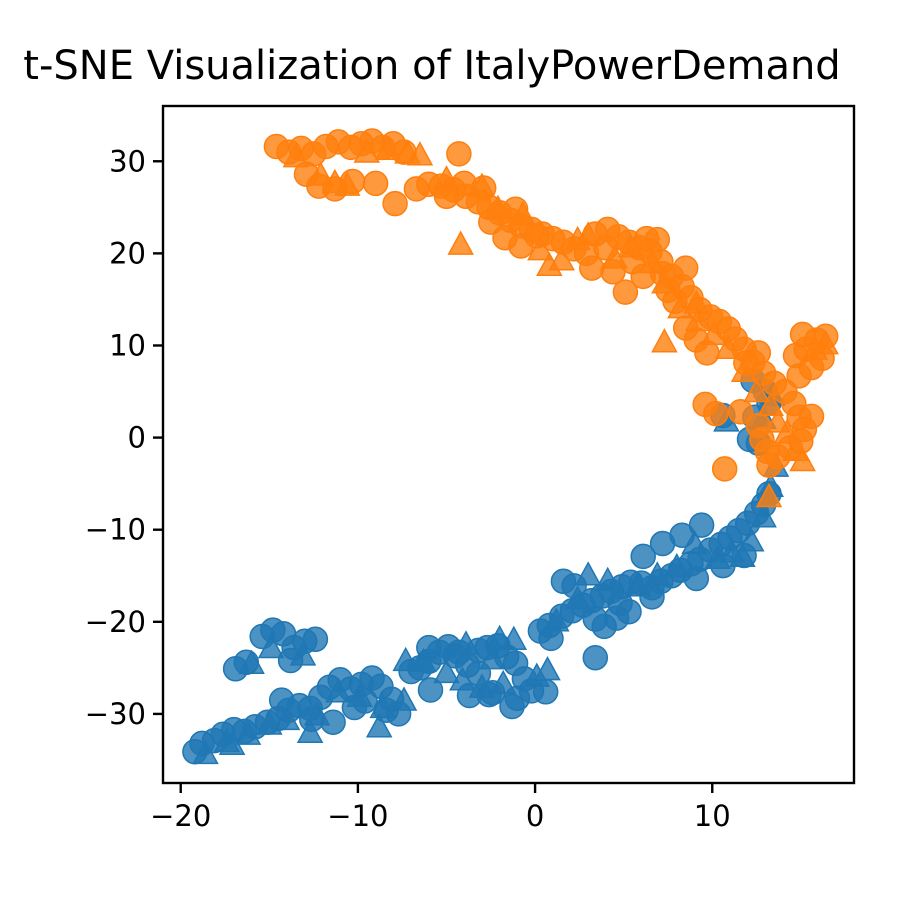 The width and height of the screenshot is (900, 900). Describe the element at coordinates (127, 161) in the screenshot. I see `y-tick-label: 30` at that location.